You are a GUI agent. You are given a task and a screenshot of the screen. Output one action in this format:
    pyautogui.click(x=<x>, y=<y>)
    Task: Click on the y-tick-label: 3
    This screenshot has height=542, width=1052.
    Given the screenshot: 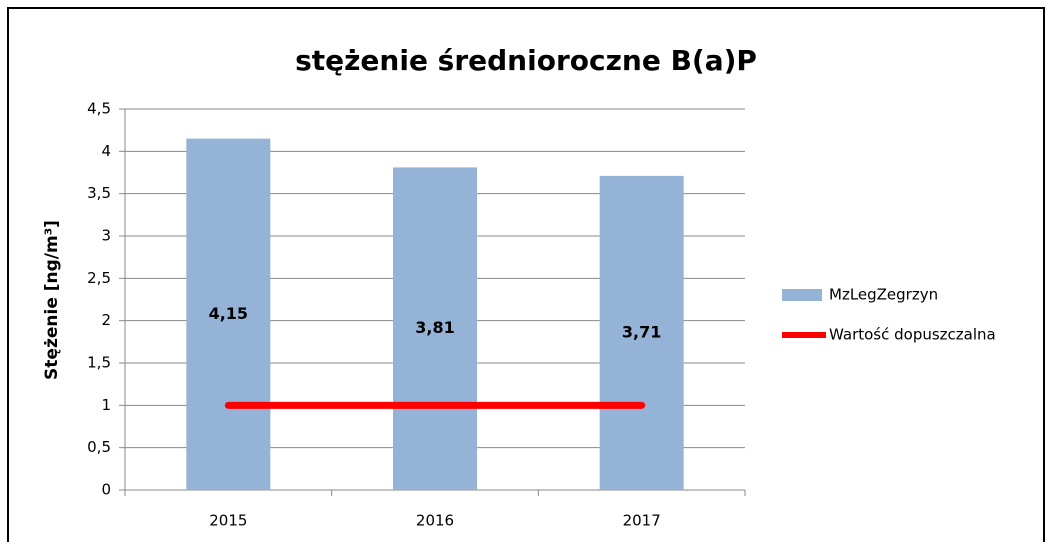 What is the action you would take?
    pyautogui.click(x=106, y=236)
    